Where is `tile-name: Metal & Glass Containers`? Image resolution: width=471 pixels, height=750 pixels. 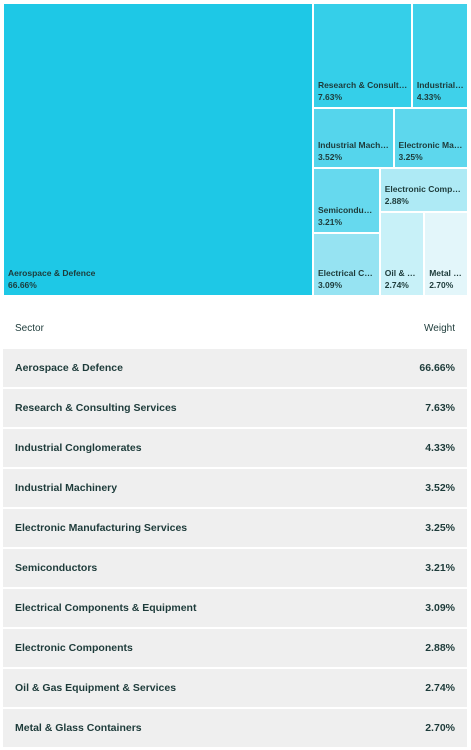
tile-name: Metal & Glass Containers is located at coordinates (446, 272).